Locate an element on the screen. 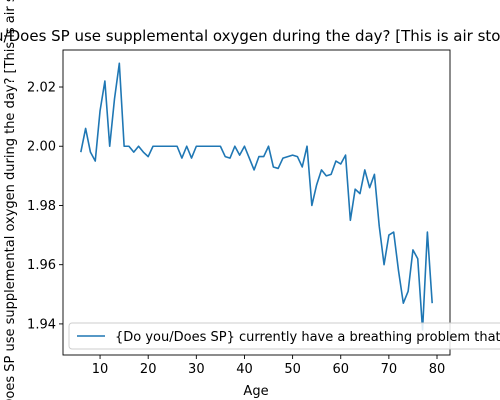  y-axis: 1.94 1.96 1.98 2.00 2.02 is located at coordinates (45, 206).